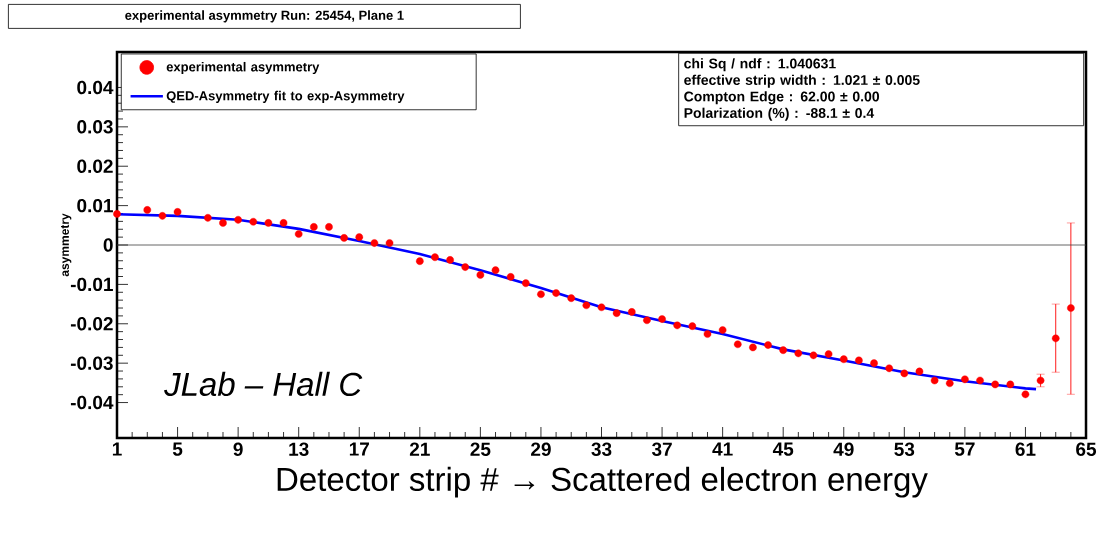  What do you see at coordinates (285, 96) in the screenshot?
I see `legend-label: QED-Asymmetry fit to exp-Asymmetry` at bounding box center [285, 96].